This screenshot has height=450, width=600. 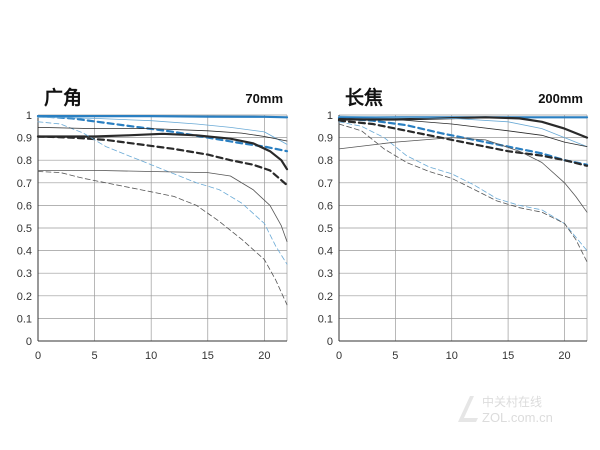 I want to click on zol-logo-icon, so click(x=468, y=409).